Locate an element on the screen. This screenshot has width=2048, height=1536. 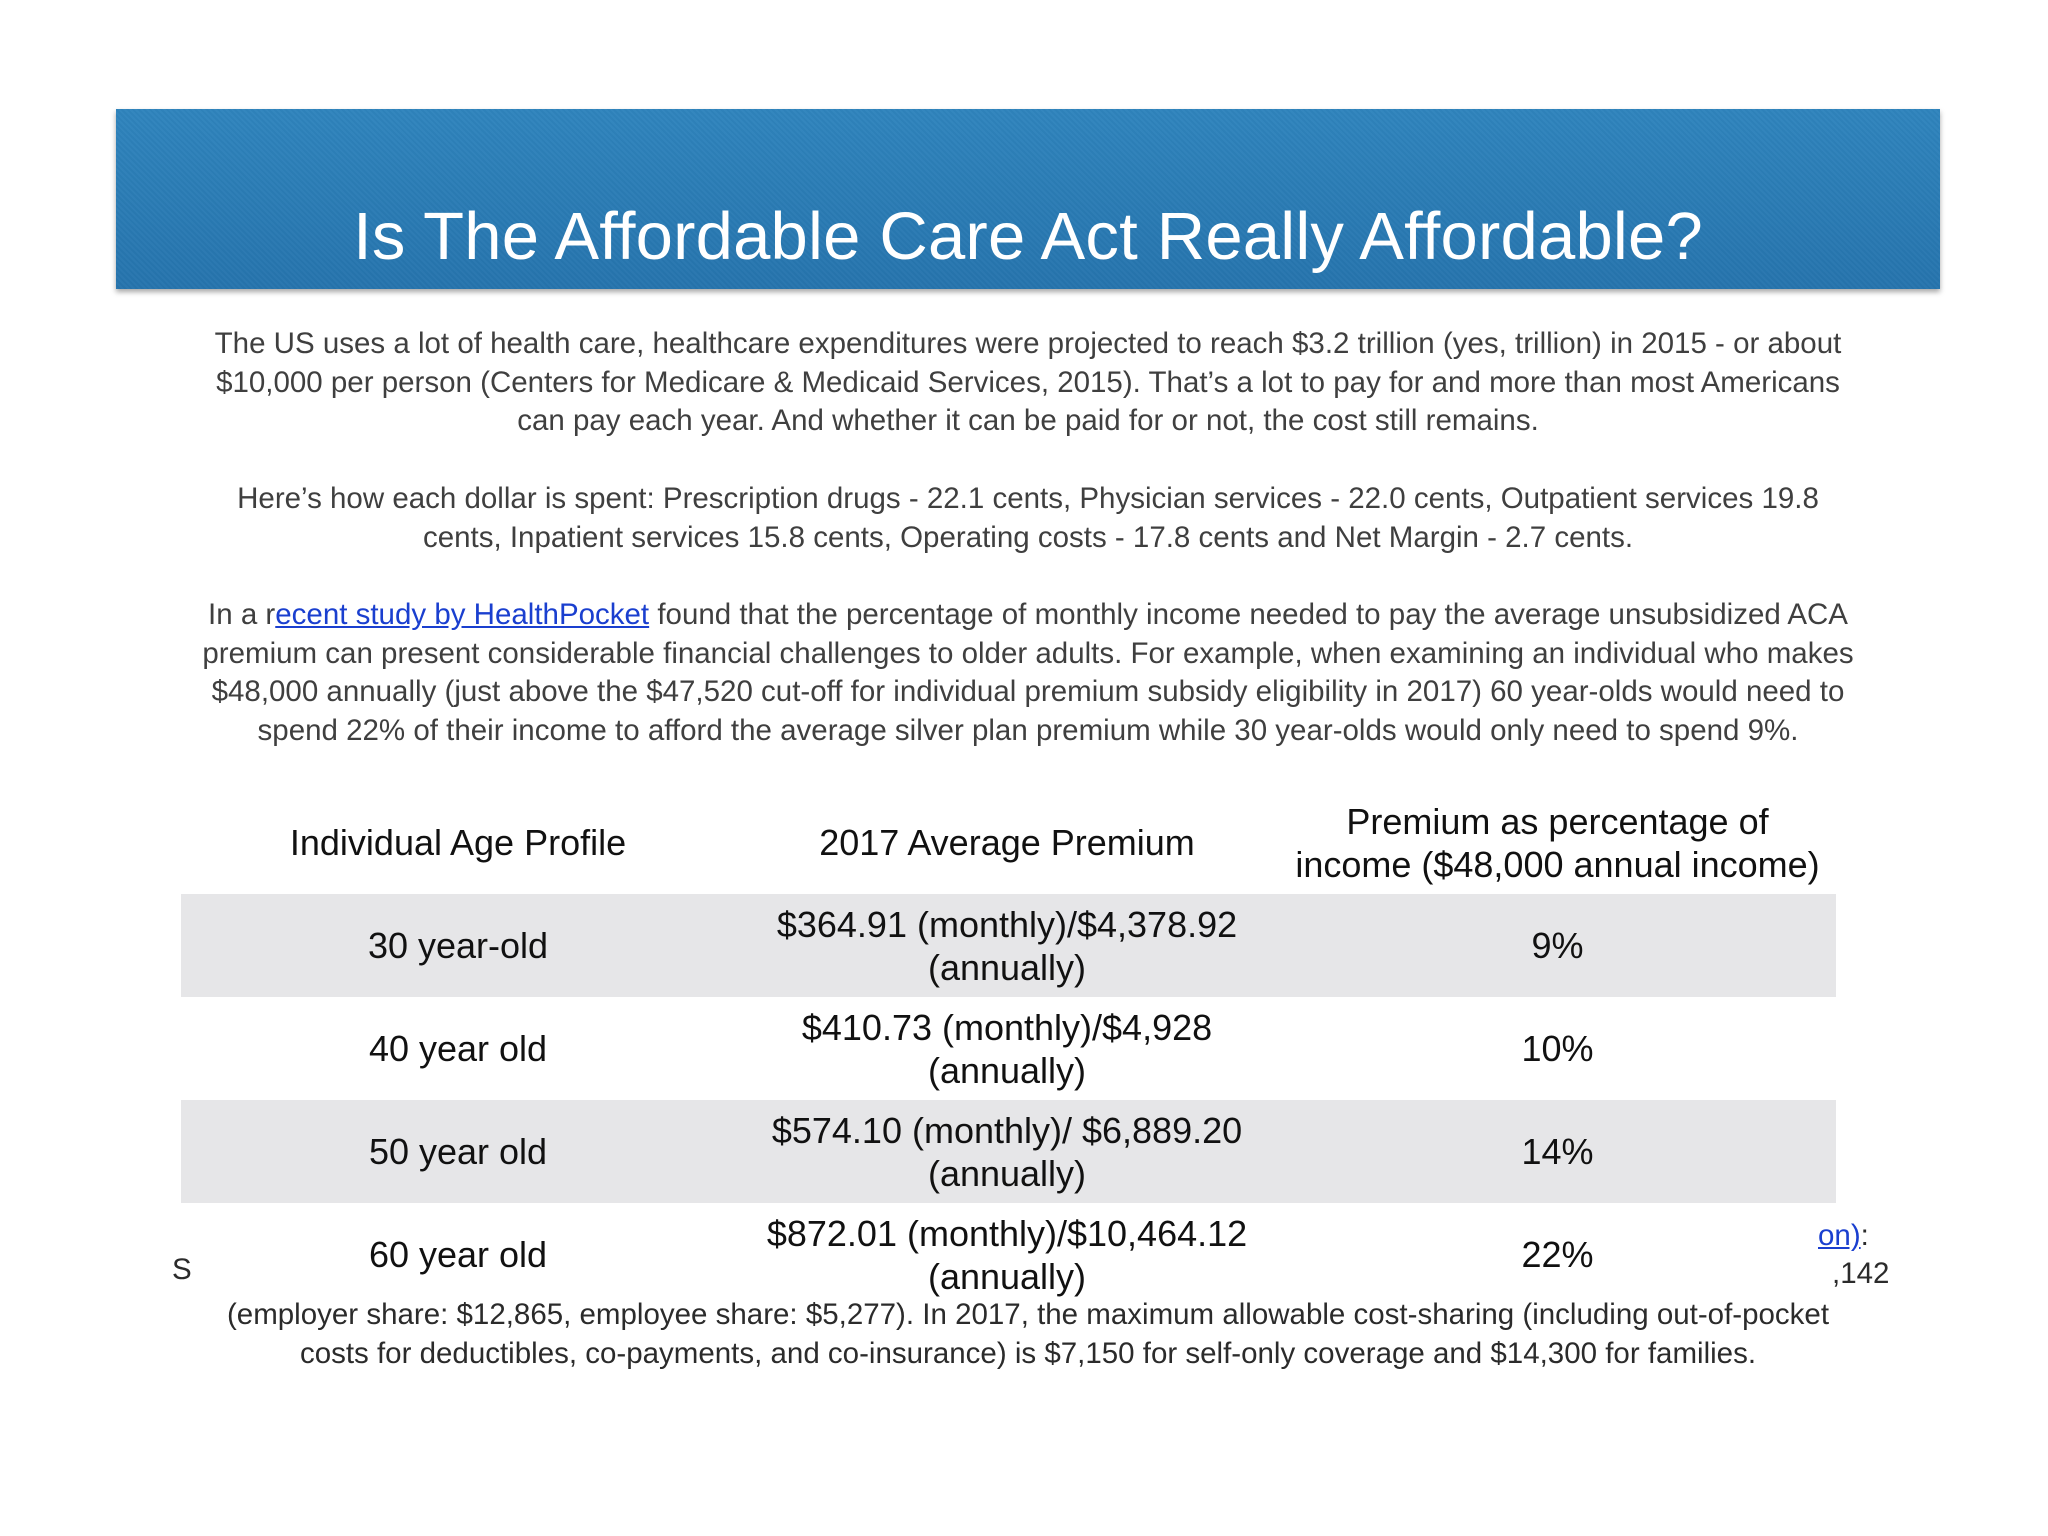
cell-percent: 22% is located at coordinates (1557, 1254).